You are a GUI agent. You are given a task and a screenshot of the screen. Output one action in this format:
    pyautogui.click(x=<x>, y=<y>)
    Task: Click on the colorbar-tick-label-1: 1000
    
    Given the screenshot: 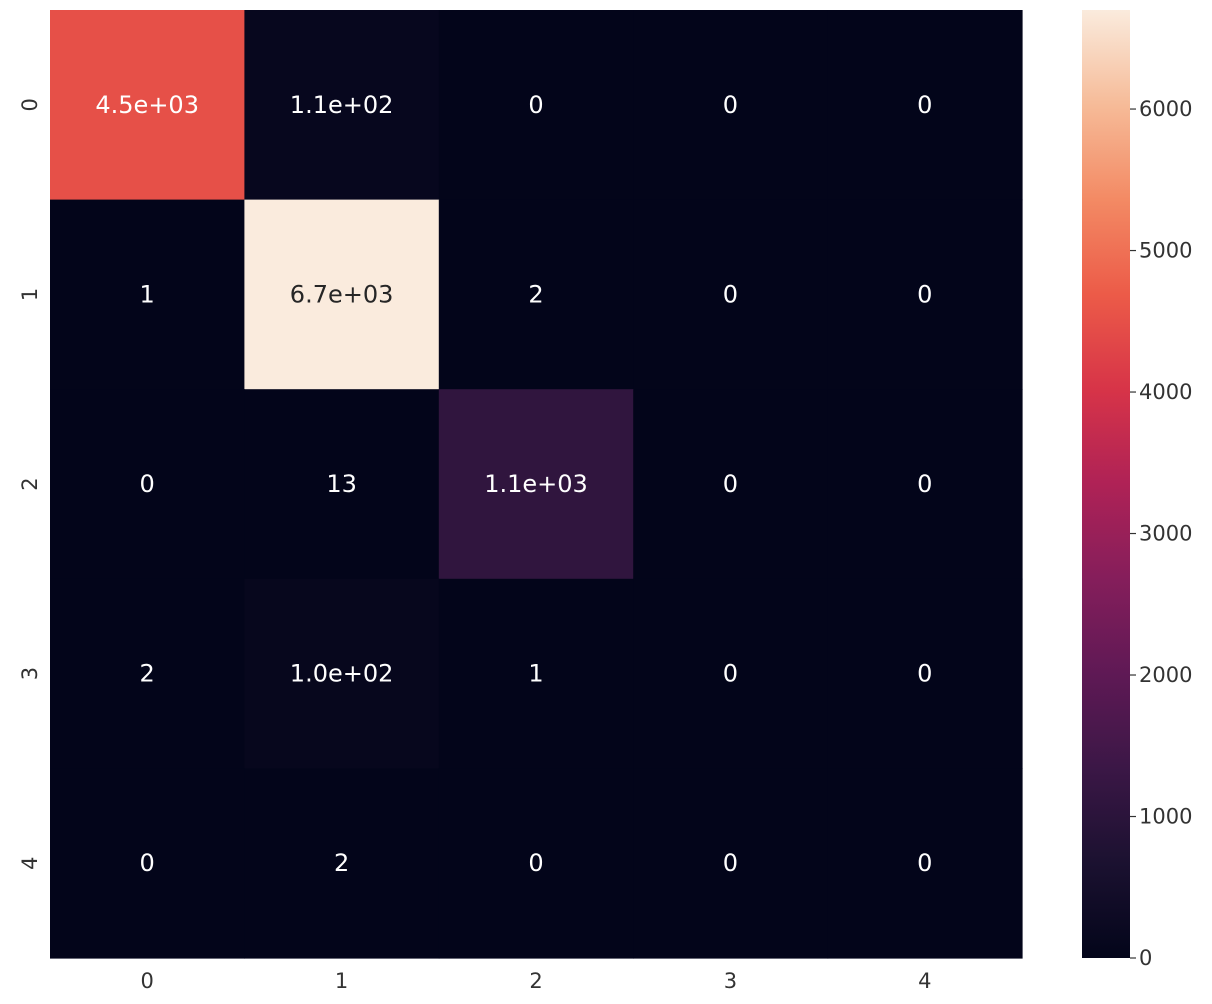 What is the action you would take?
    pyautogui.click(x=1165, y=817)
    